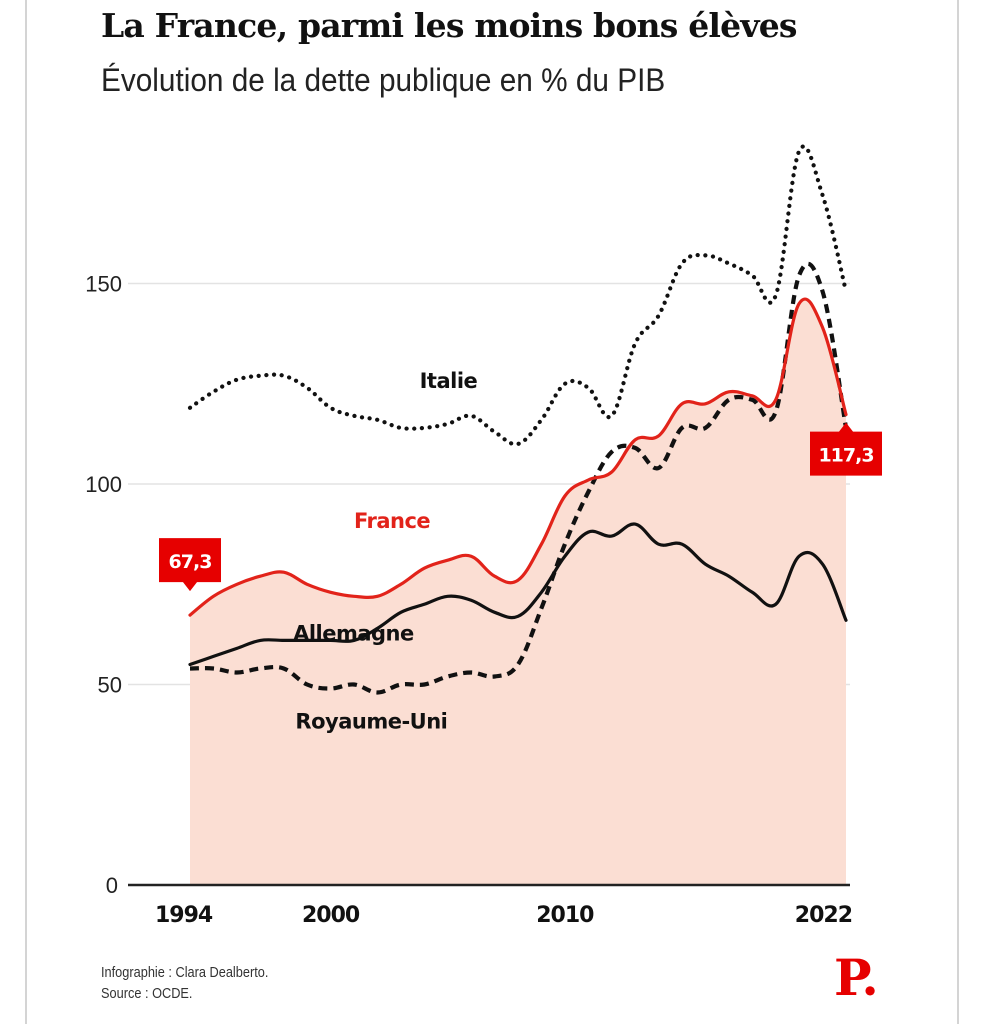 This screenshot has height=1024, width=984. I want to click on y-tick-label: 100, so click(103, 484).